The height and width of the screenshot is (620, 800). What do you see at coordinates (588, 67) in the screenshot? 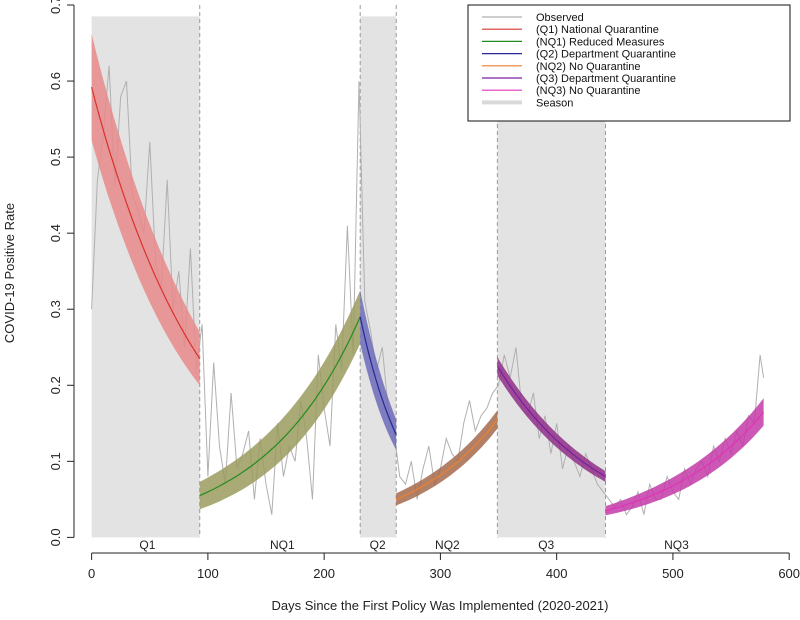
I see `legend-label-4: (NQ2) No Quarantine` at bounding box center [588, 67].